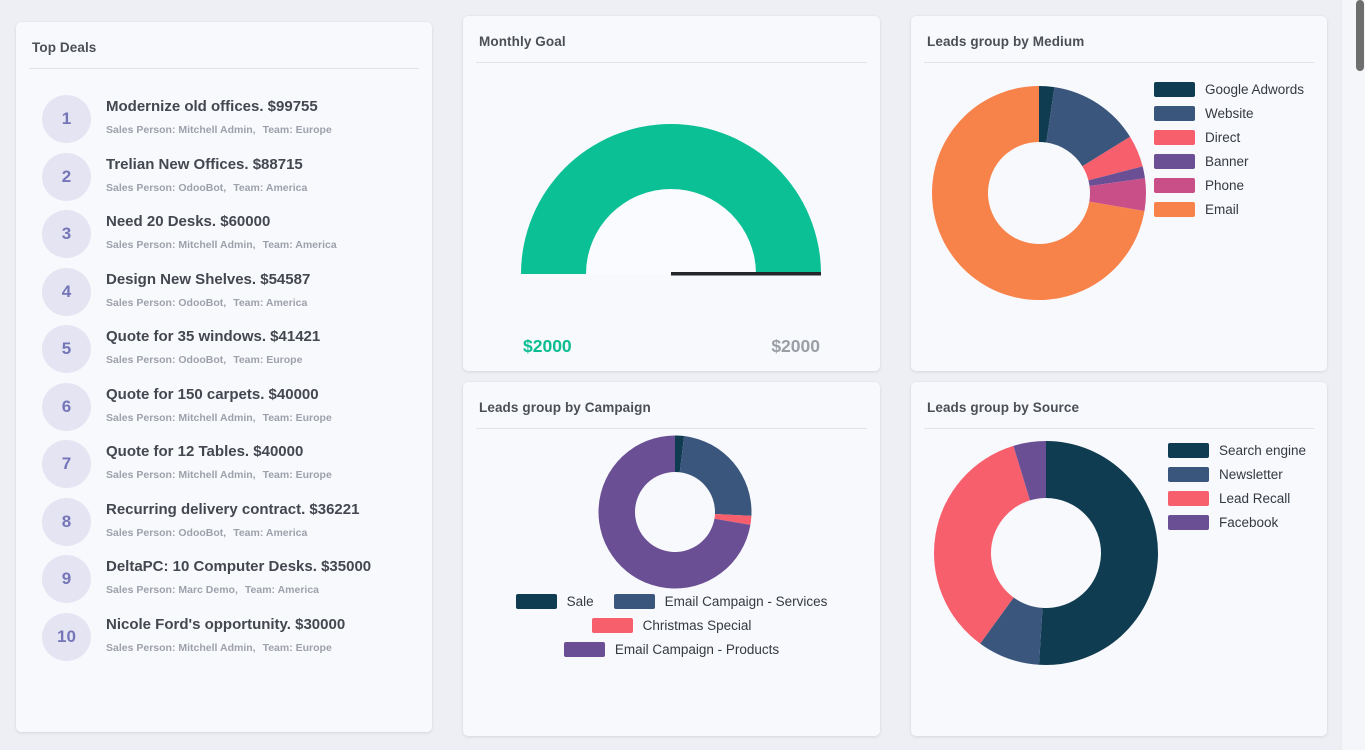  I want to click on deal-rank-badge: 3, so click(66, 234).